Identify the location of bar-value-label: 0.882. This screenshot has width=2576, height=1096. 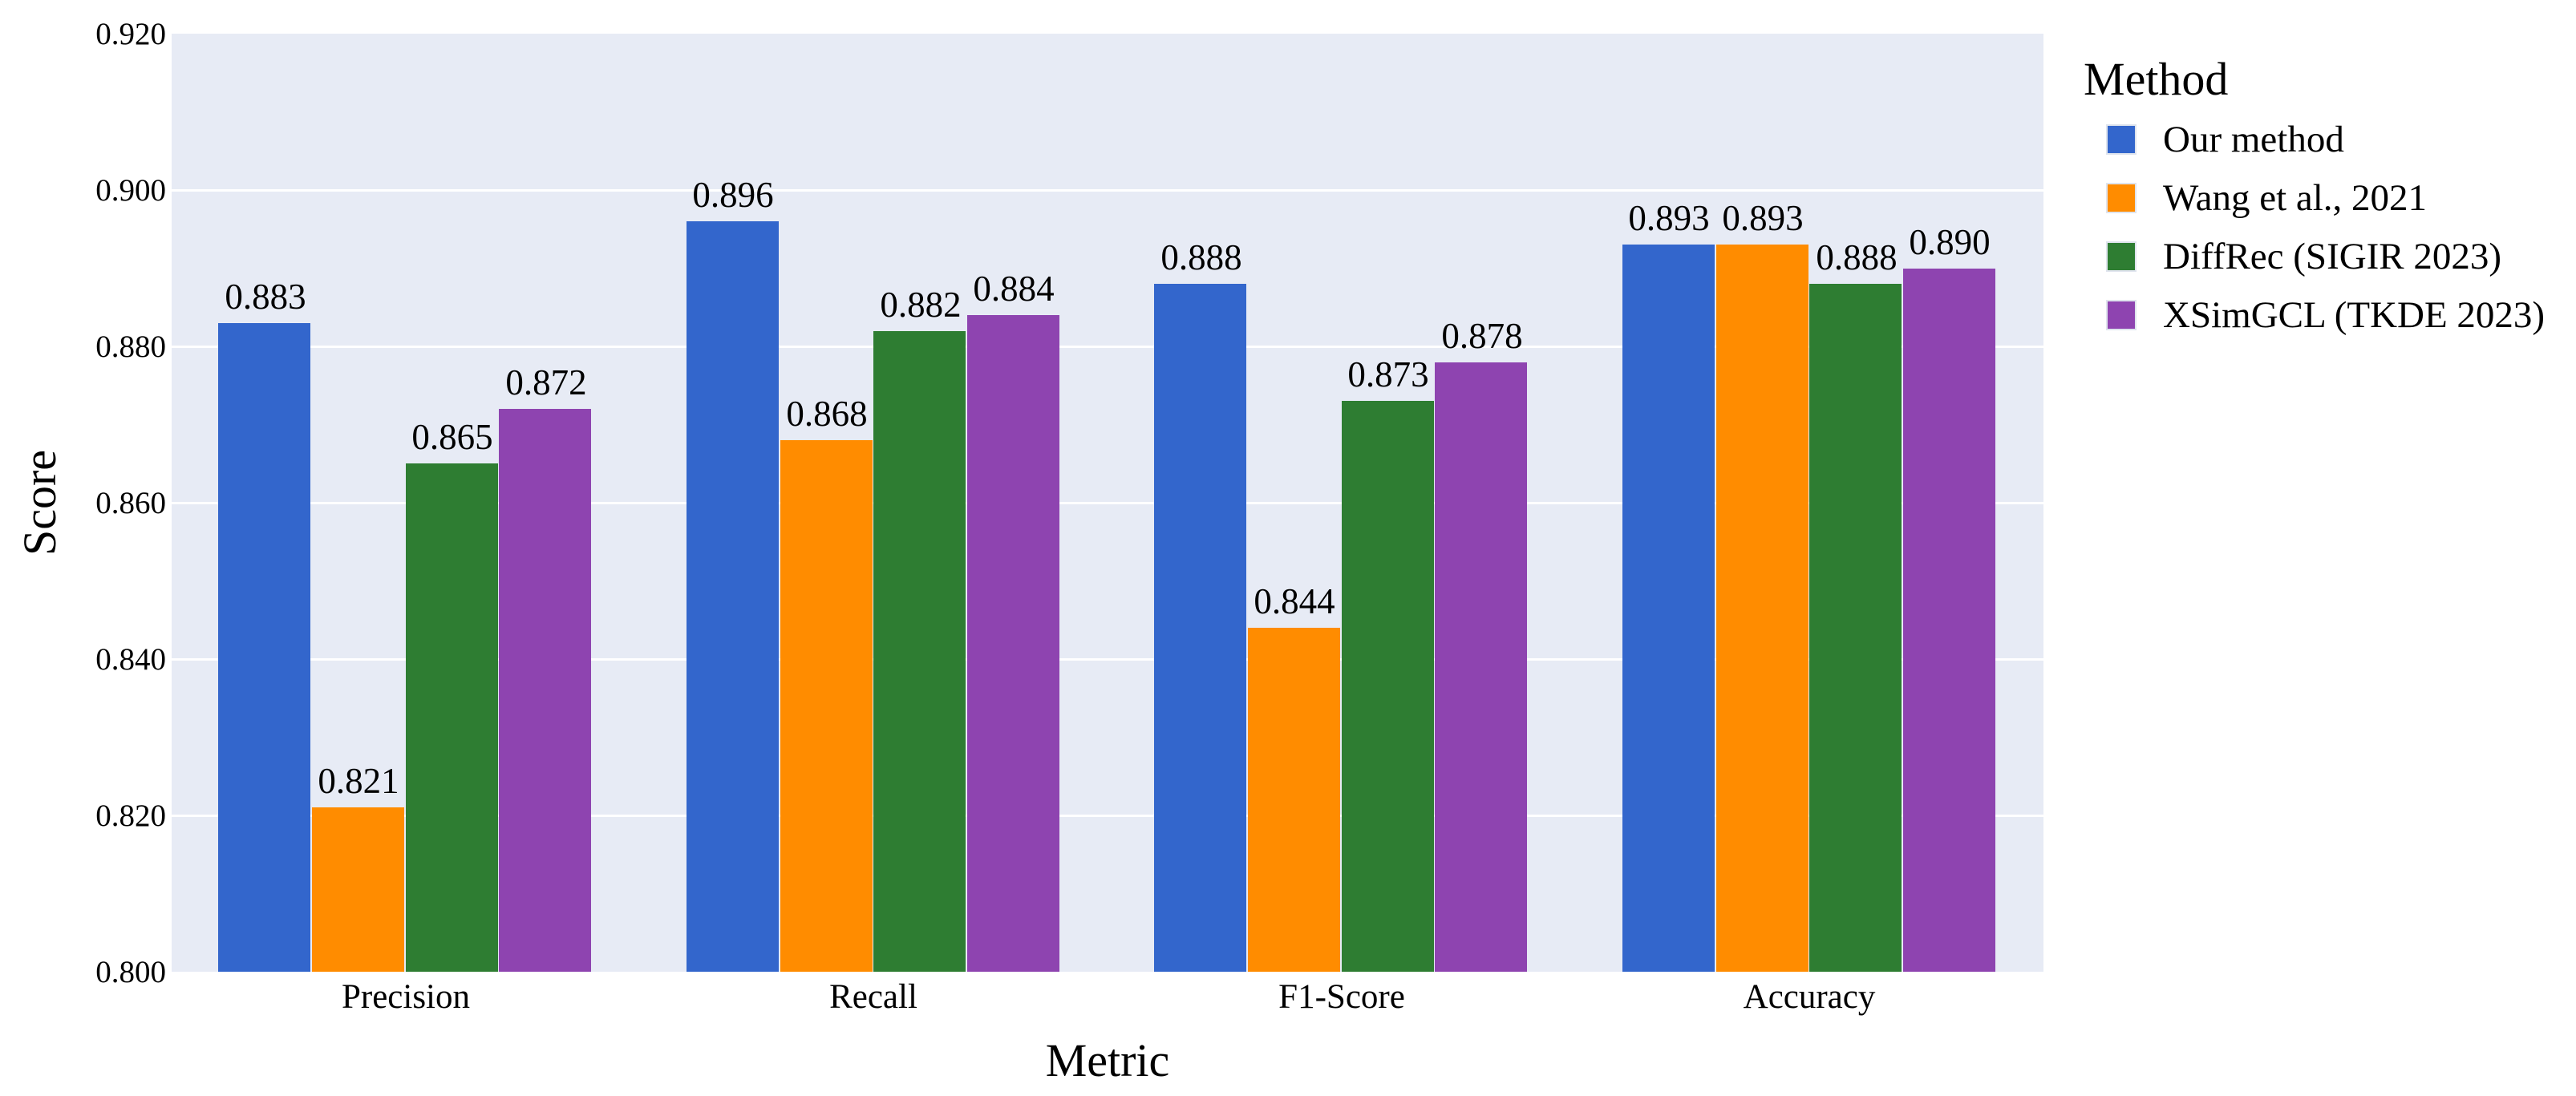
(921, 305).